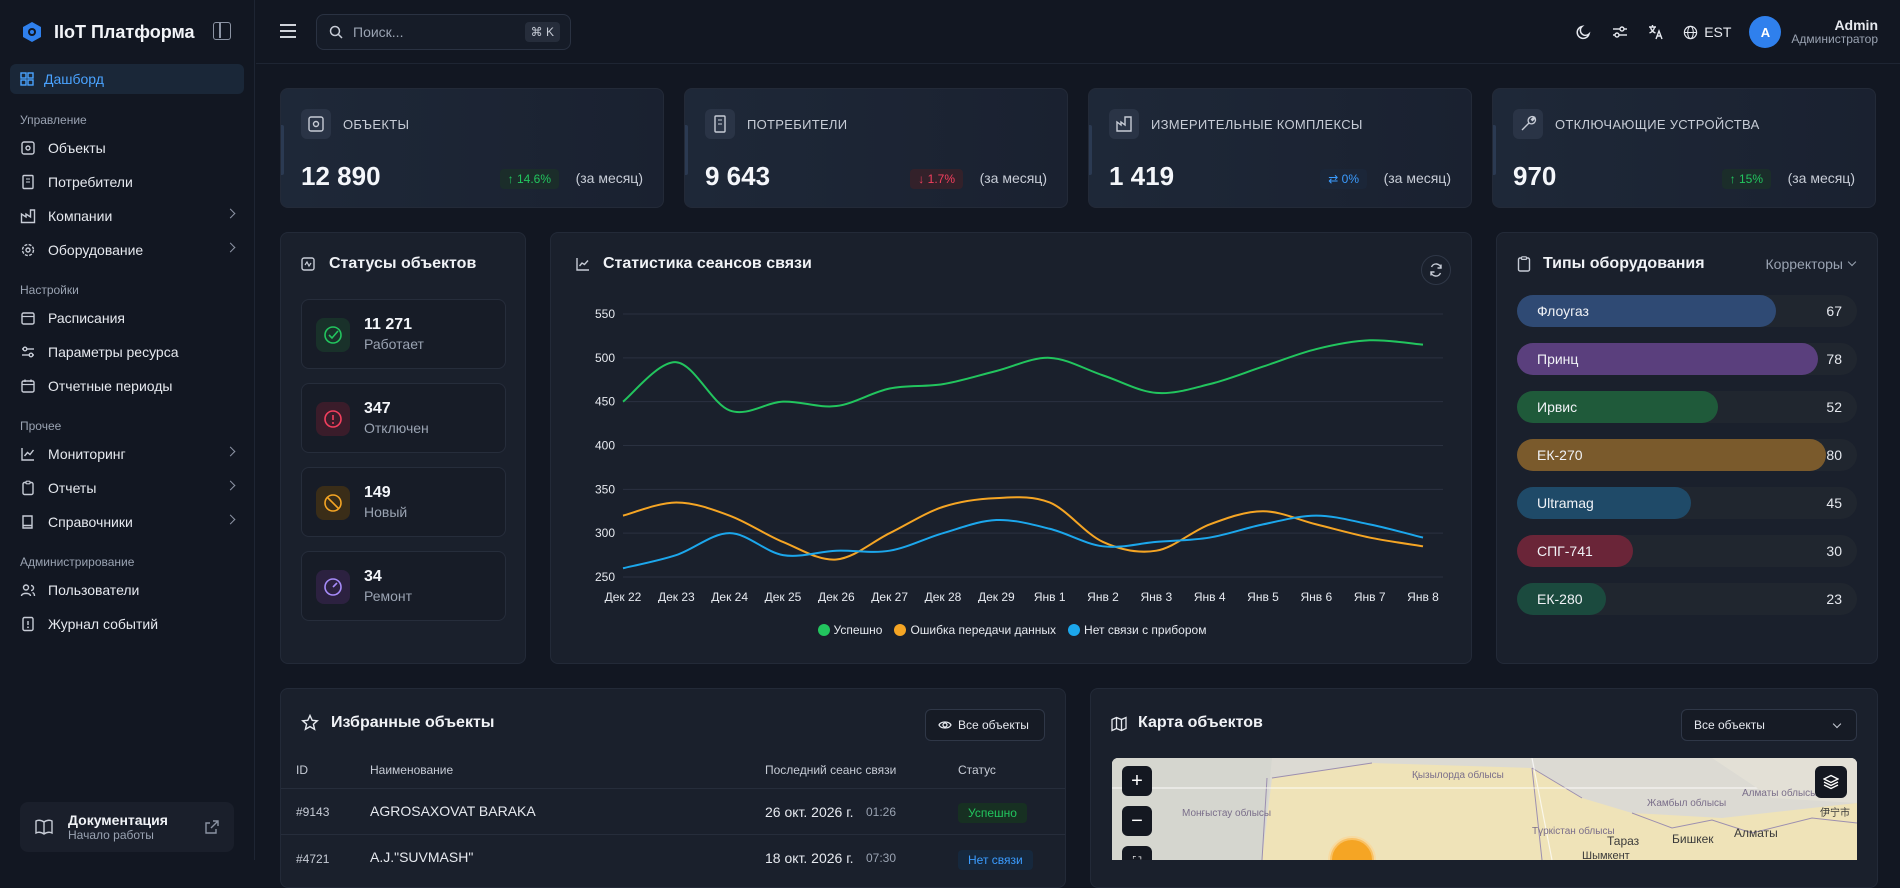 This screenshot has height=888, width=1900. Describe the element at coordinates (1687, 407) in the screenshot. I see `equipment-row: Ирвис 52` at that location.